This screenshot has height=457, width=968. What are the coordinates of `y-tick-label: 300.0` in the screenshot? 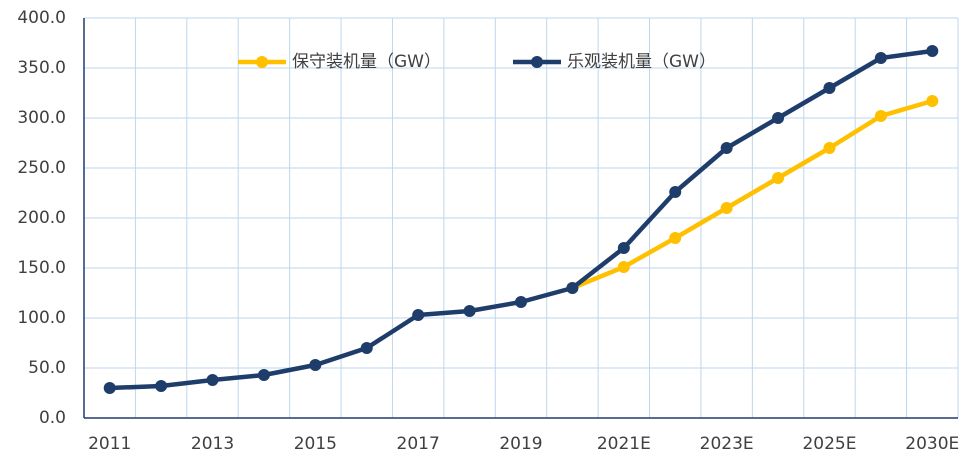 It's located at (41, 118).